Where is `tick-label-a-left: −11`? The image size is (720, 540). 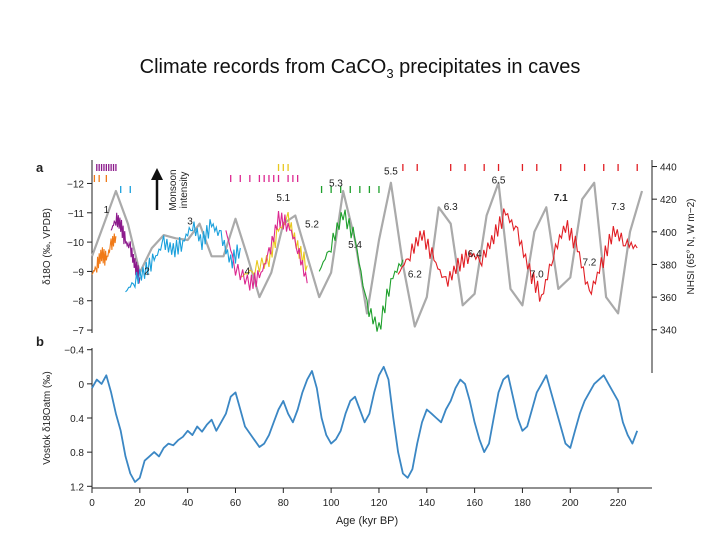
tick-label-a-left: −11 is located at coordinates (76, 214).